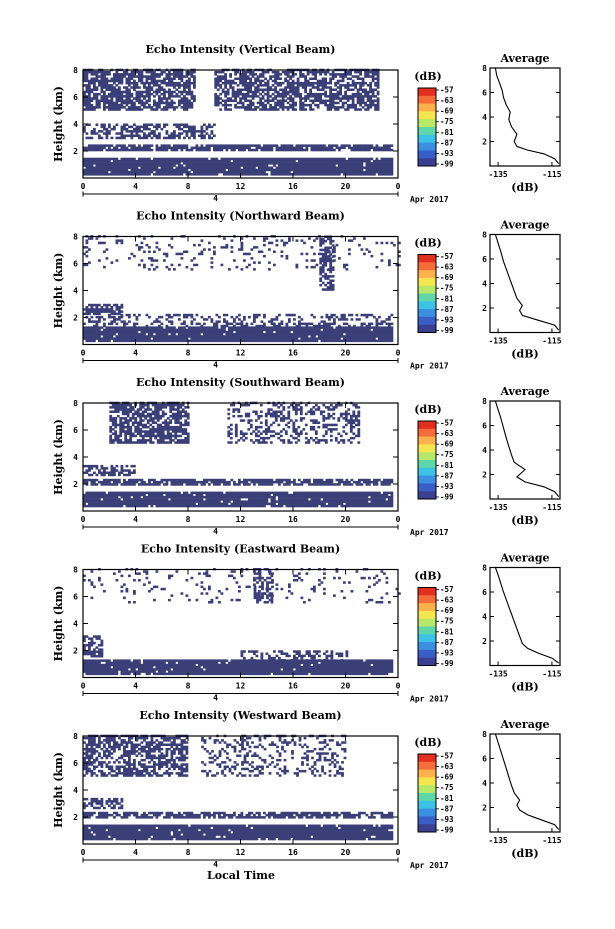 The width and height of the screenshot is (615, 929). What do you see at coordinates (135, 186) in the screenshot?
I see `x-tick-label: 4` at bounding box center [135, 186].